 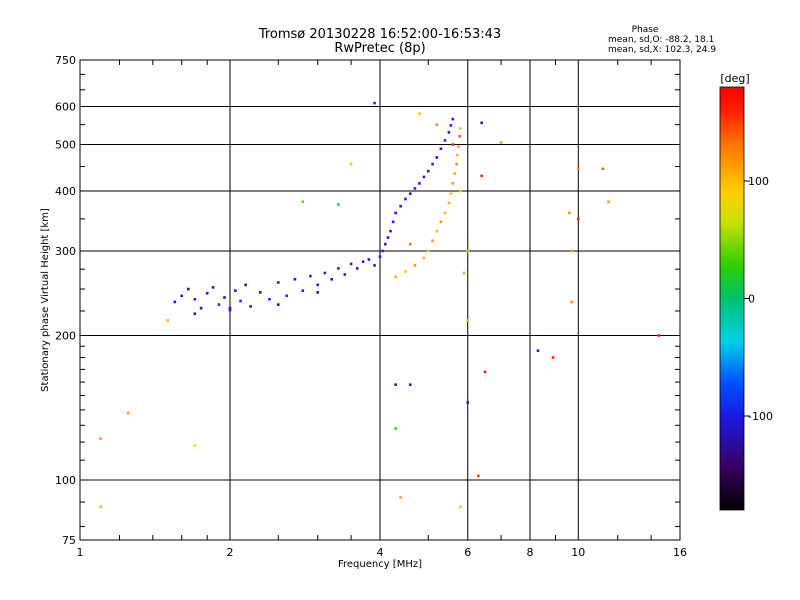 What do you see at coordinates (65, 191) in the screenshot?
I see `y-tick-label: 400` at bounding box center [65, 191].